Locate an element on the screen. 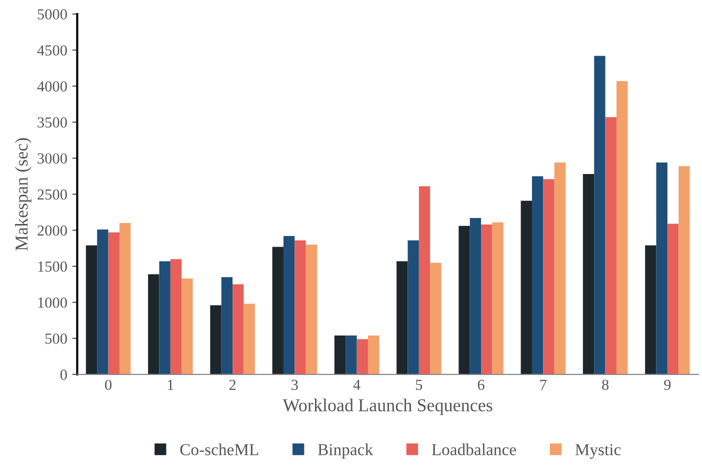  y-tick-label: 0 is located at coordinates (63, 375).